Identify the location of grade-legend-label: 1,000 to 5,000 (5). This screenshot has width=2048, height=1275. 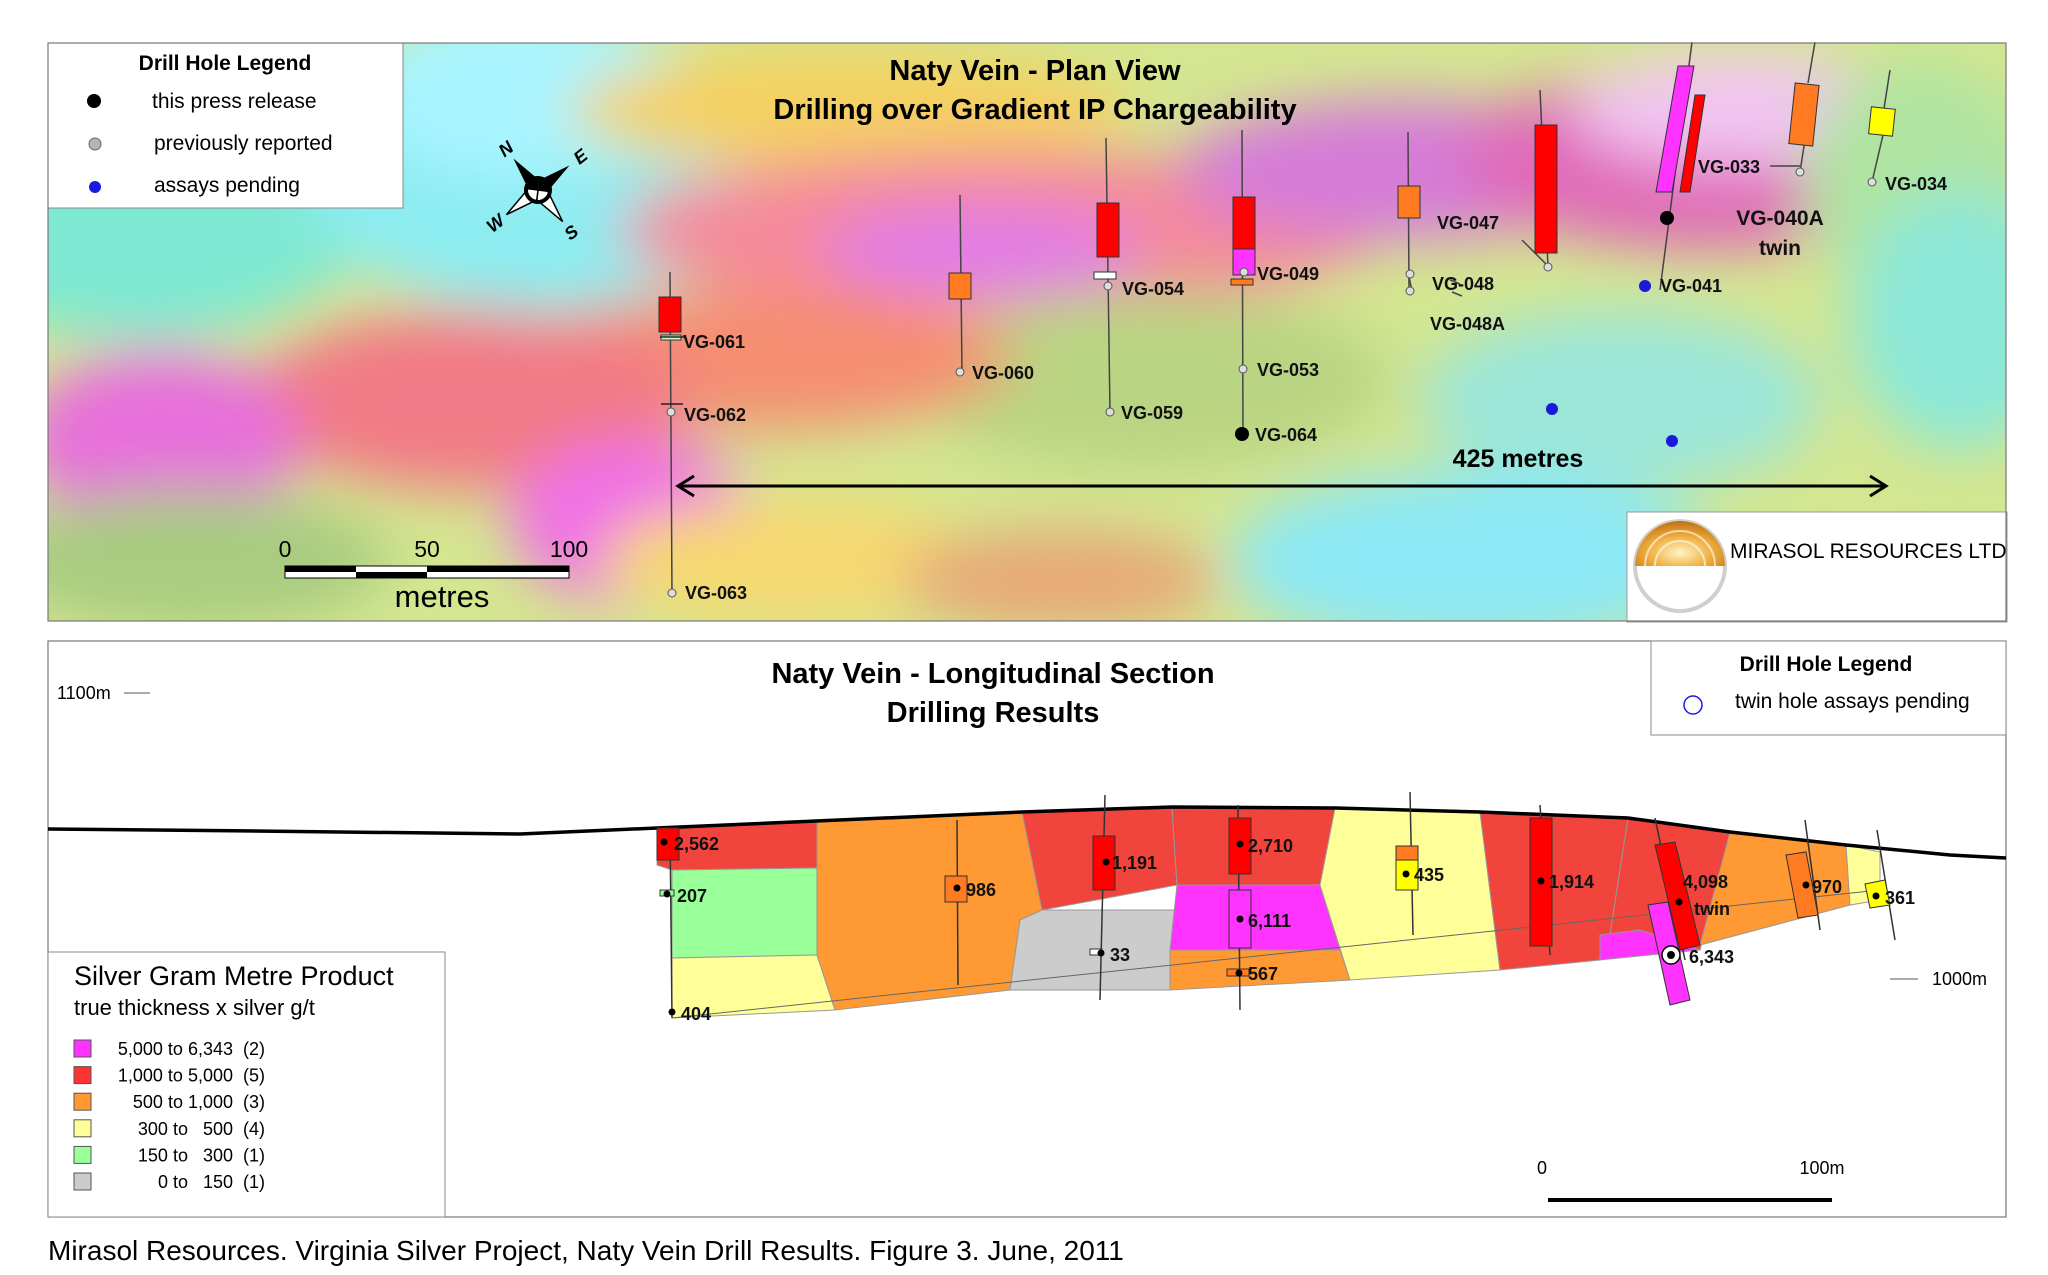
(191, 1076).